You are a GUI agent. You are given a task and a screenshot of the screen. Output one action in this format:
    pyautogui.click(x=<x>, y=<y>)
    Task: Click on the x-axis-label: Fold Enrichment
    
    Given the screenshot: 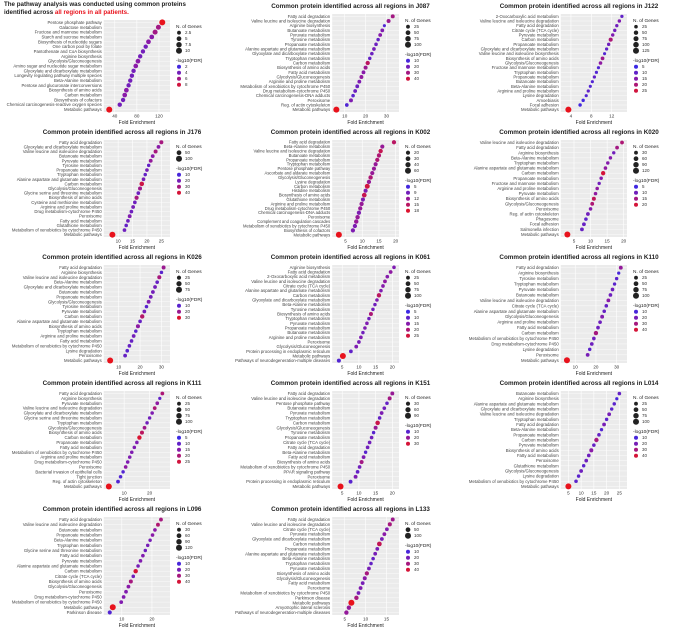 What is the action you would take?
    pyautogui.click(x=137, y=500)
    